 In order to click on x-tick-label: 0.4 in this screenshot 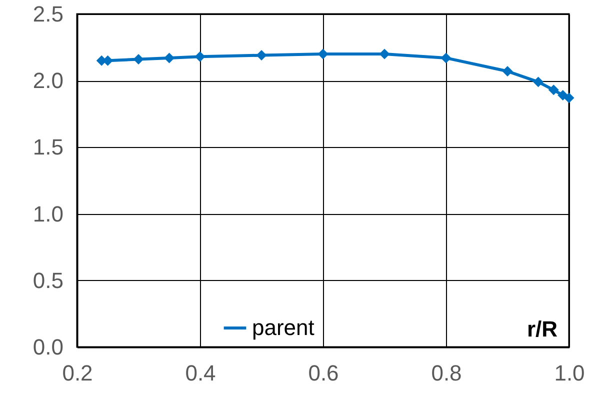, I will do `click(200, 373)`.